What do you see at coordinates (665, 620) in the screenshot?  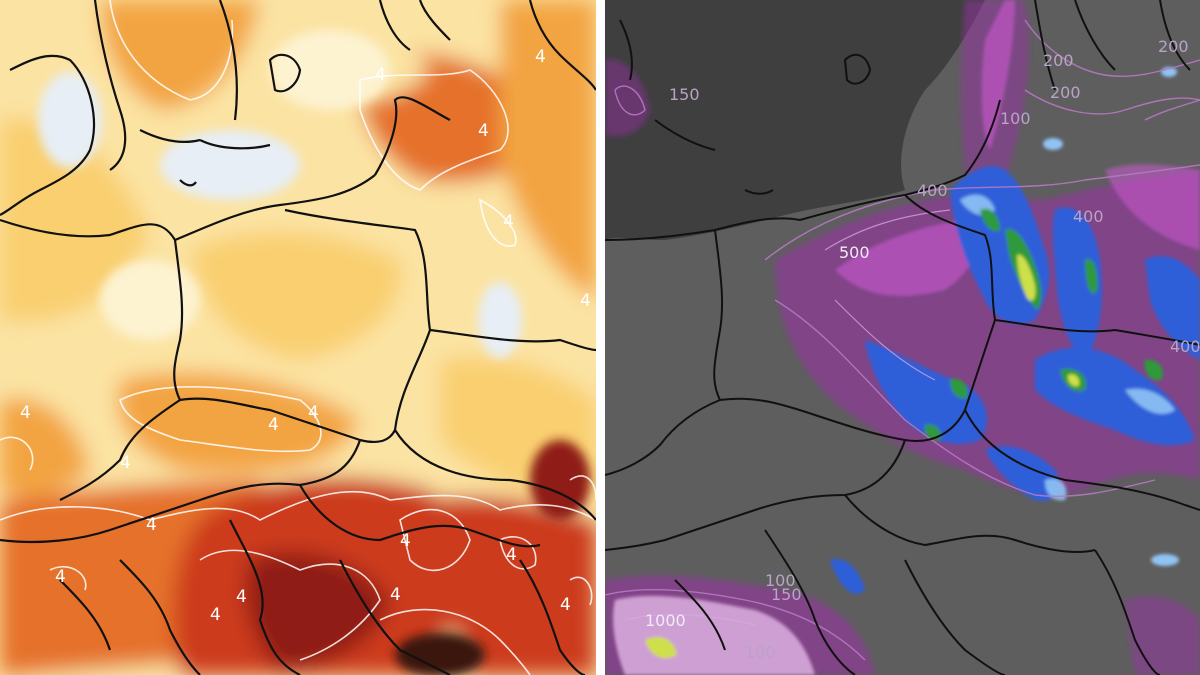 I see `contour-label: 1000` at bounding box center [665, 620].